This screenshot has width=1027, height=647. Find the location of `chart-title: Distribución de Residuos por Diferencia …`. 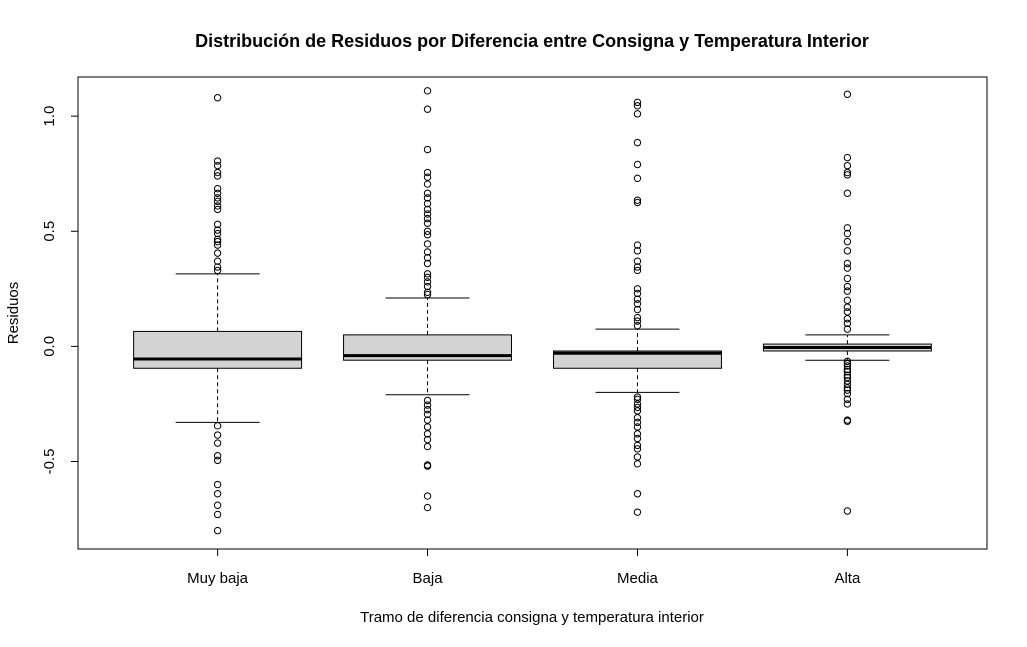

chart-title: Distribución de Residuos por Diferencia … is located at coordinates (532, 41).